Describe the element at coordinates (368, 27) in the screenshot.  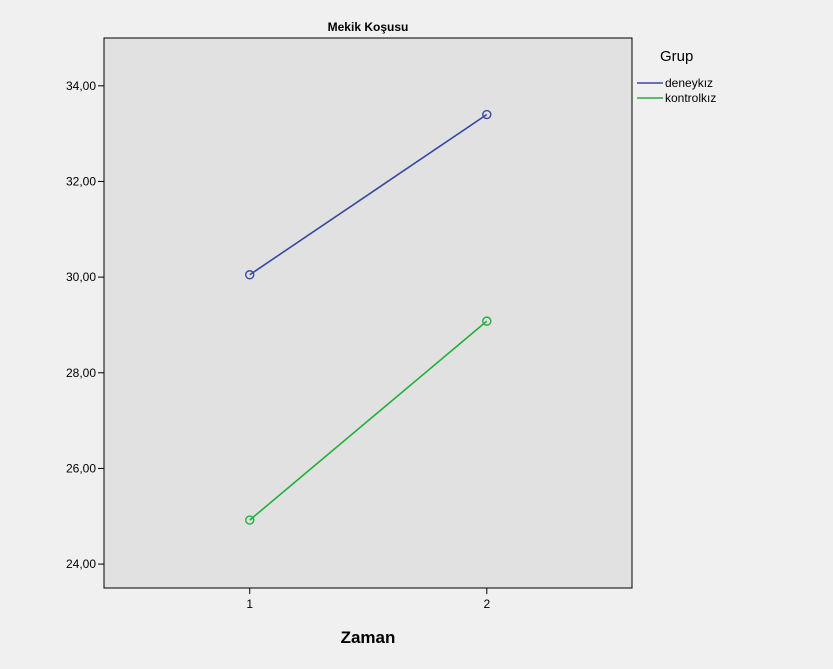
I see `chart-title: Mekik Koşusu` at that location.